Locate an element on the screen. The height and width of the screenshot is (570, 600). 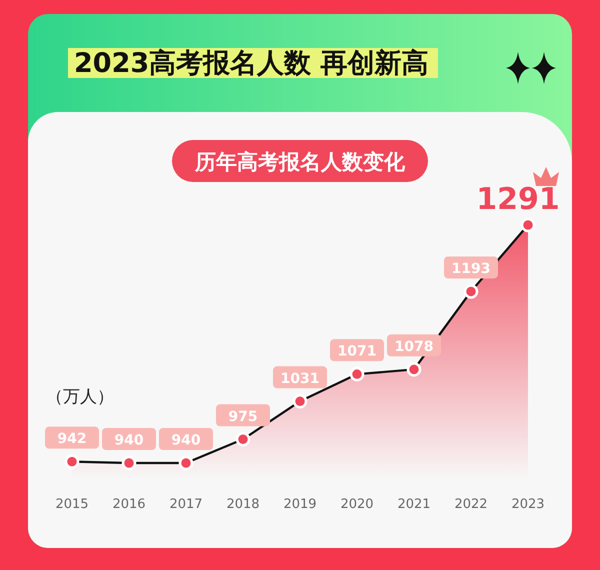
x-tick-label: 2018 is located at coordinates (243, 504).